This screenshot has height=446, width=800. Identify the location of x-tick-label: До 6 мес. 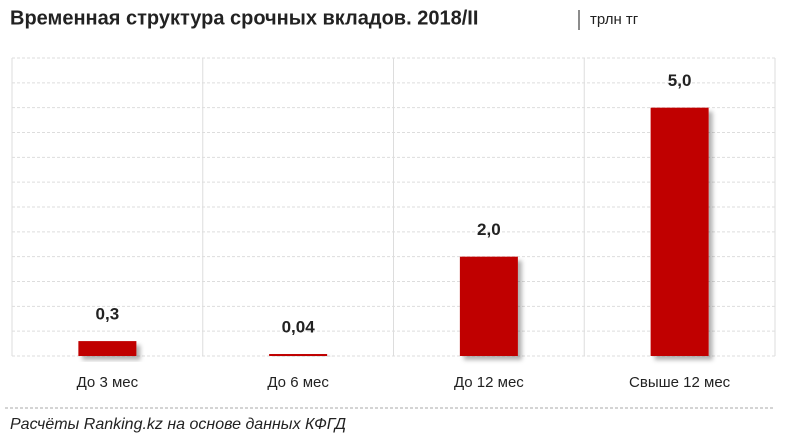
(298, 382).